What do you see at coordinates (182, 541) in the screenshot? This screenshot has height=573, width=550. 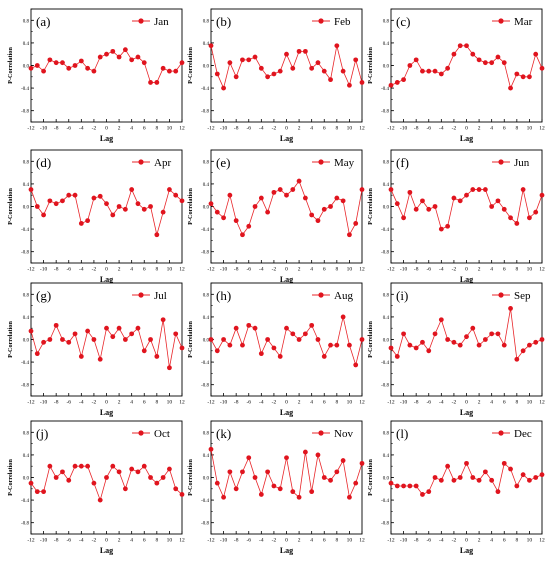 I see `x-tick-label: 12` at bounding box center [182, 541].